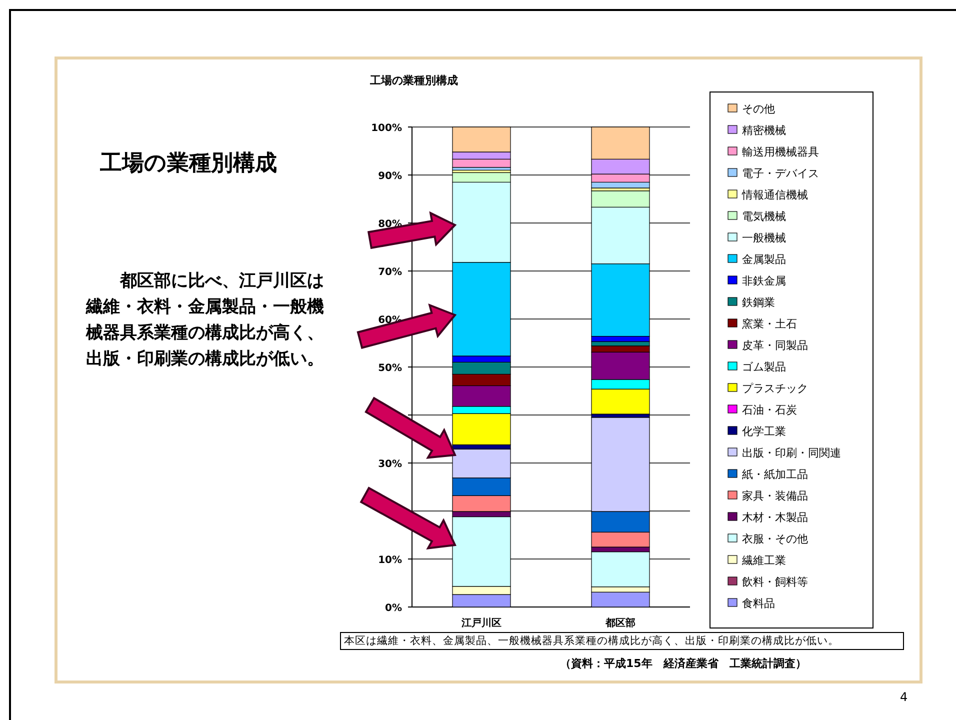  Describe the element at coordinates (764, 130) in the screenshot. I see `legend-label: 精密機械` at that location.